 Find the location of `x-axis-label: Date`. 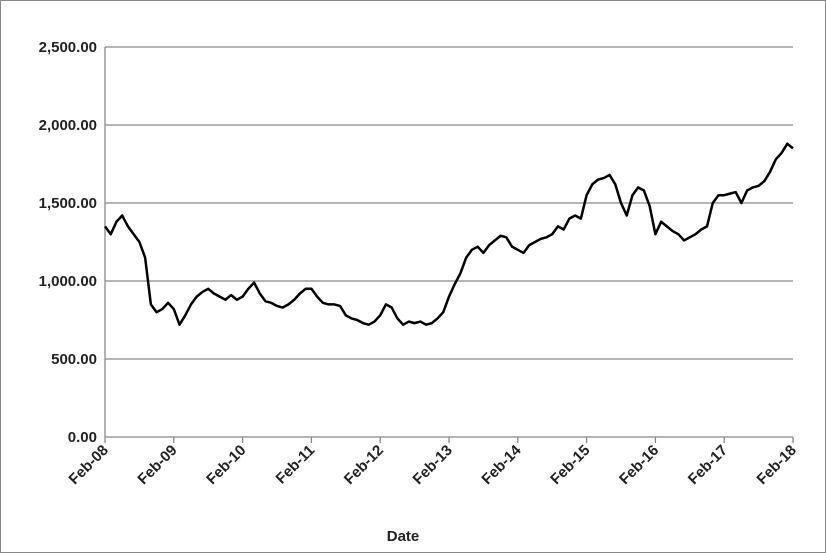

x-axis-label: Date is located at coordinates (403, 536).